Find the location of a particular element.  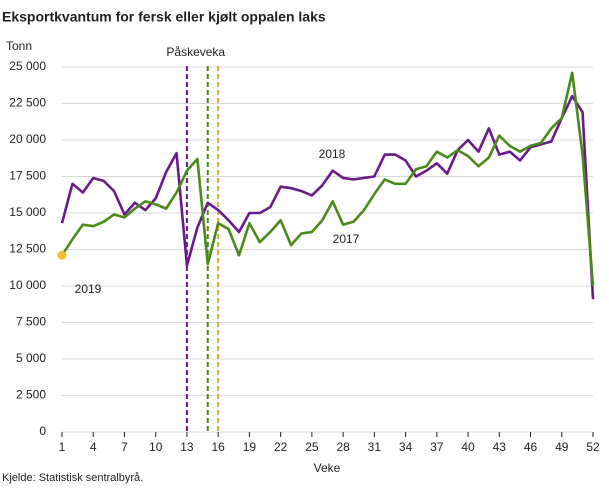

series-label: 2017 is located at coordinates (346, 239).